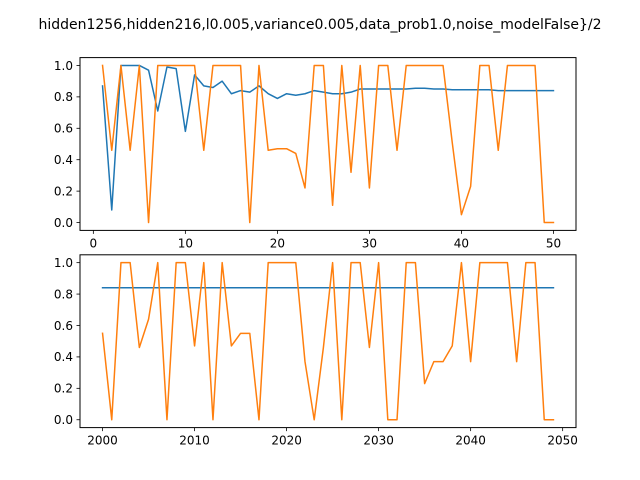  I want to click on x-tick-label: 10, so click(185, 243).